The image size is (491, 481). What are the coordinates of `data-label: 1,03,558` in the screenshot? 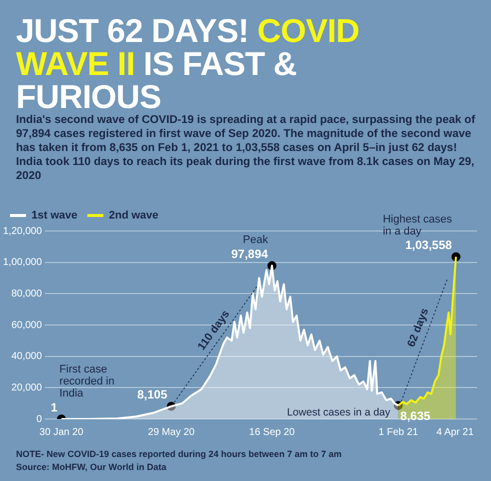 It's located at (428, 245).